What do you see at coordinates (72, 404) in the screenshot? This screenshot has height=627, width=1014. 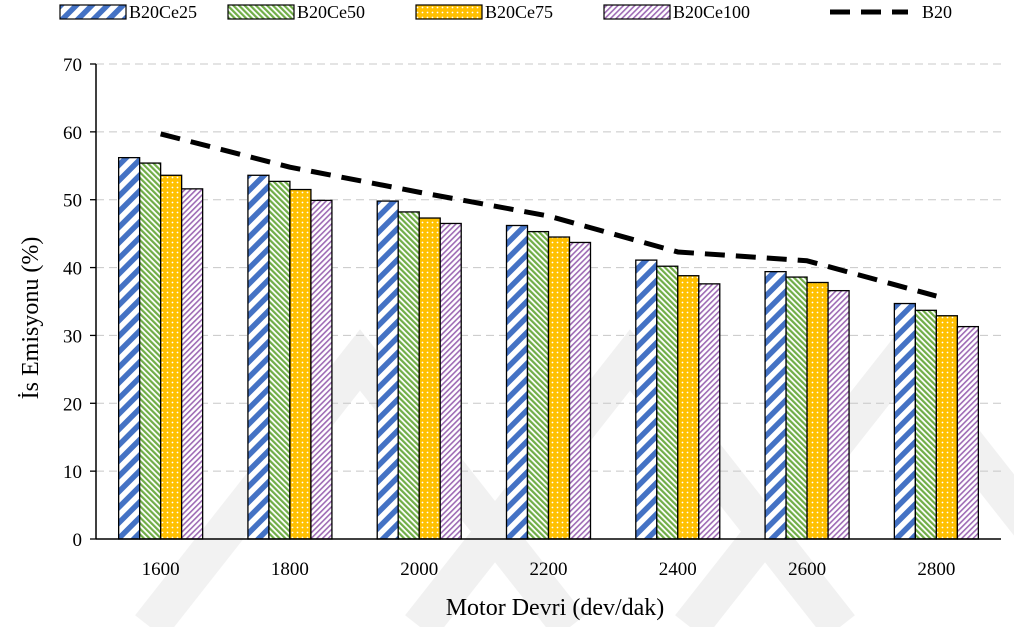 I see `y-tick-label: 20` at bounding box center [72, 404].